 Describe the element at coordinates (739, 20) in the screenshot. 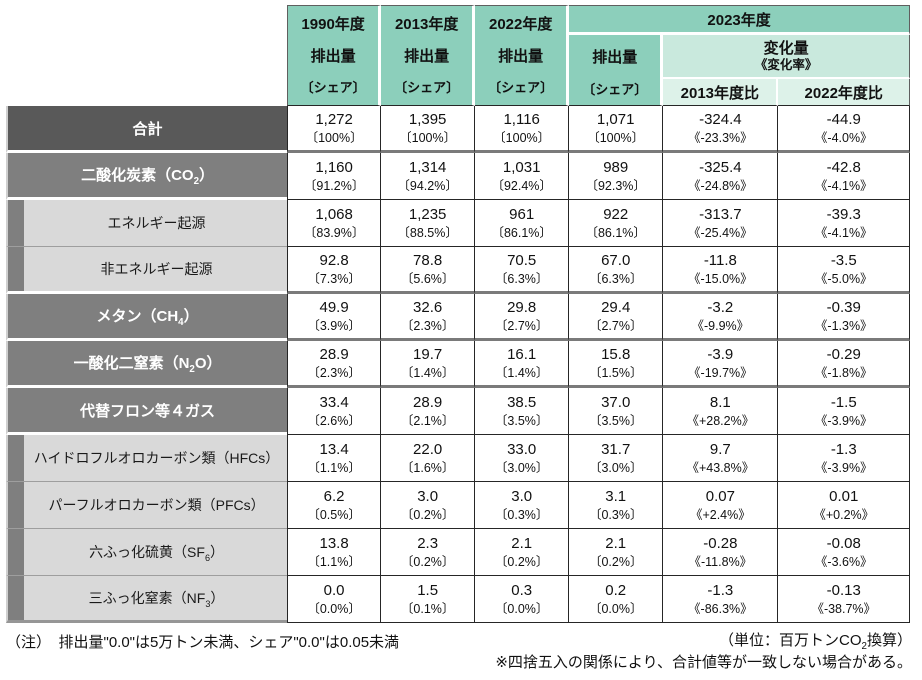

I see `header-2023: 2023年度` at that location.